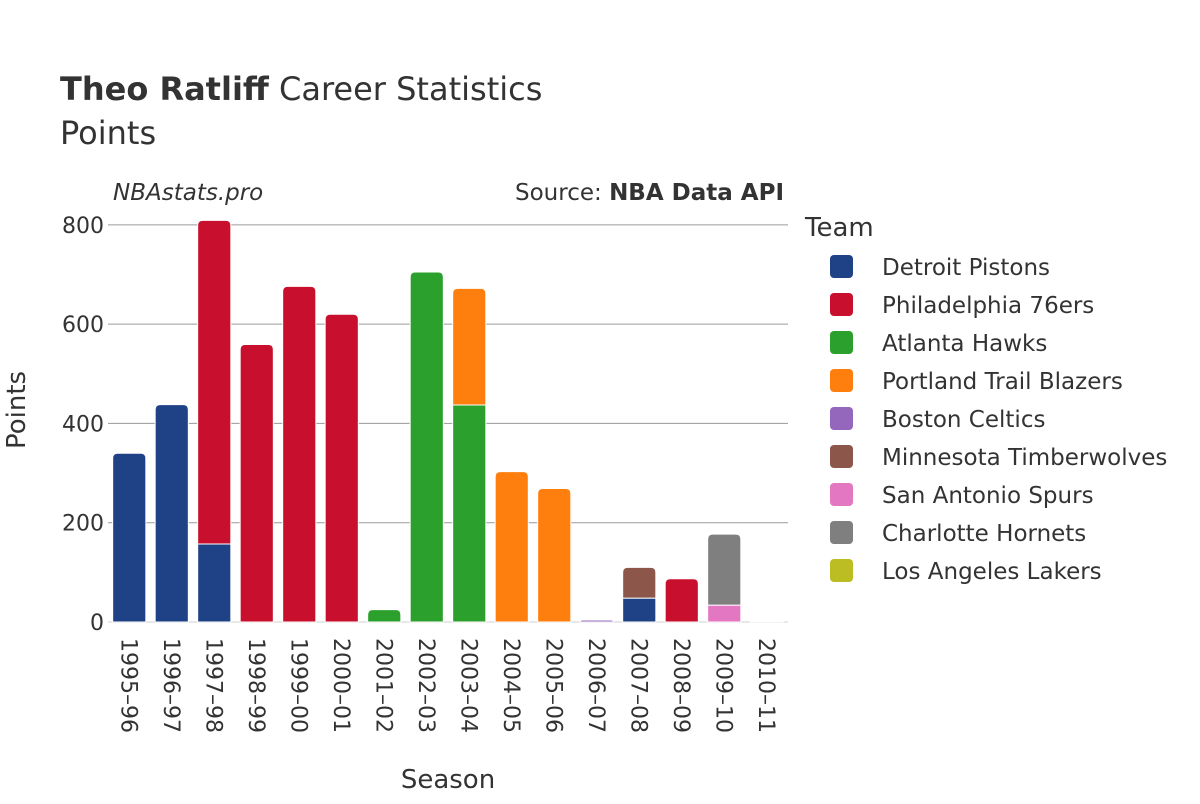  What do you see at coordinates (83, 325) in the screenshot?
I see `y-tick-label: 600` at bounding box center [83, 325].